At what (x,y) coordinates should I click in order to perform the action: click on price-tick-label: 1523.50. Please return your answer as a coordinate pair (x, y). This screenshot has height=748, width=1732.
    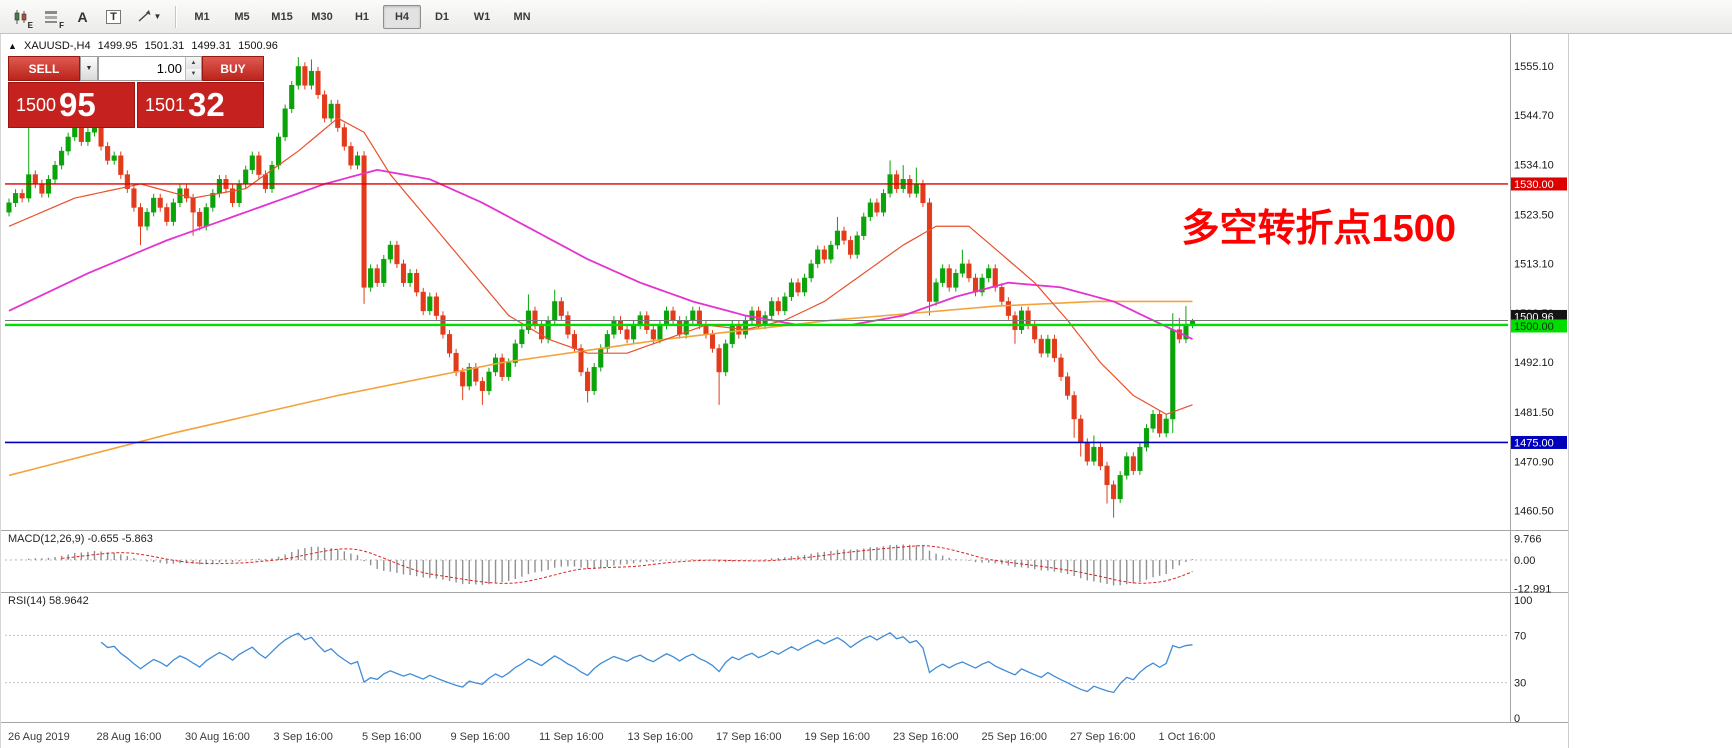
    Looking at the image, I should click on (1534, 216).